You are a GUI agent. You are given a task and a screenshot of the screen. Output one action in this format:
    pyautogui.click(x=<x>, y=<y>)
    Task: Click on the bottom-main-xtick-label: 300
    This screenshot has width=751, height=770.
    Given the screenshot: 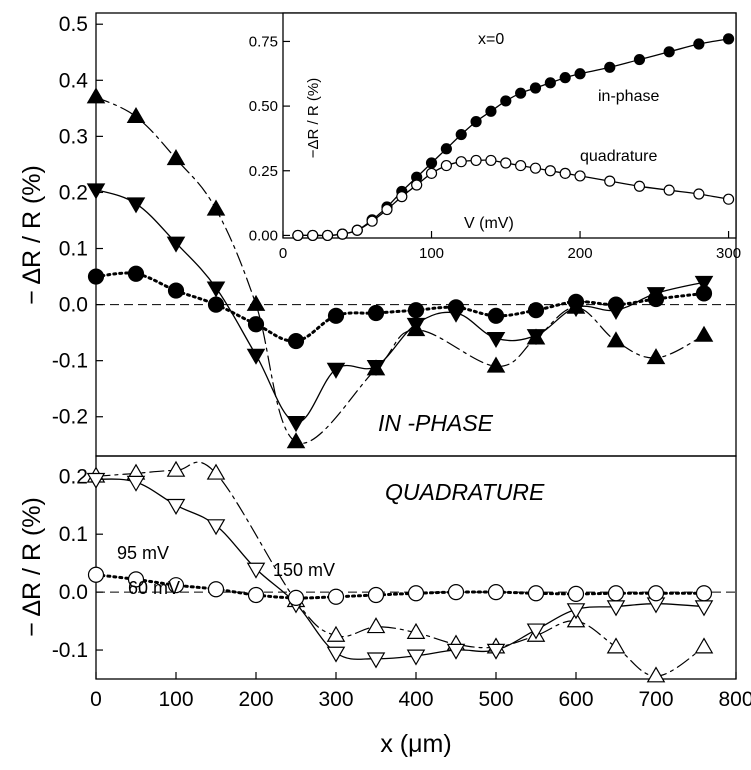 What is the action you would take?
    pyautogui.click(x=335, y=699)
    